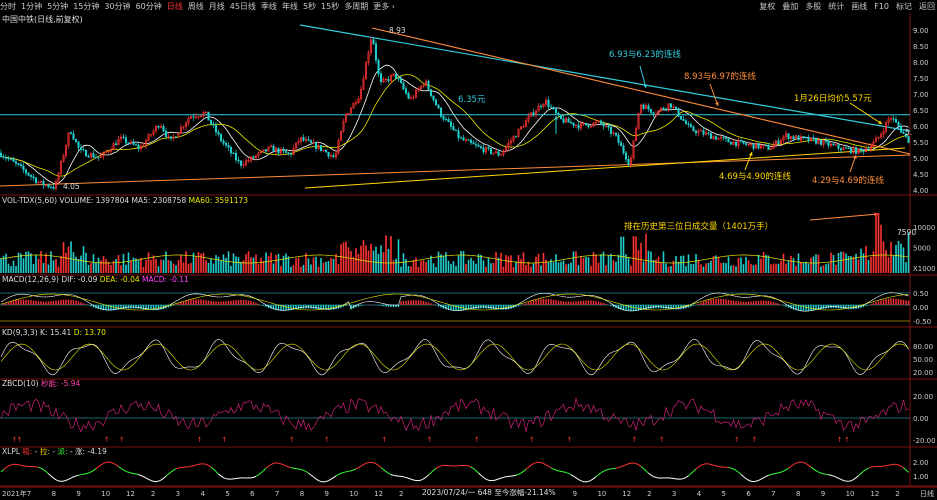  I want to click on timeframe-12: 5秒, so click(309, 6).